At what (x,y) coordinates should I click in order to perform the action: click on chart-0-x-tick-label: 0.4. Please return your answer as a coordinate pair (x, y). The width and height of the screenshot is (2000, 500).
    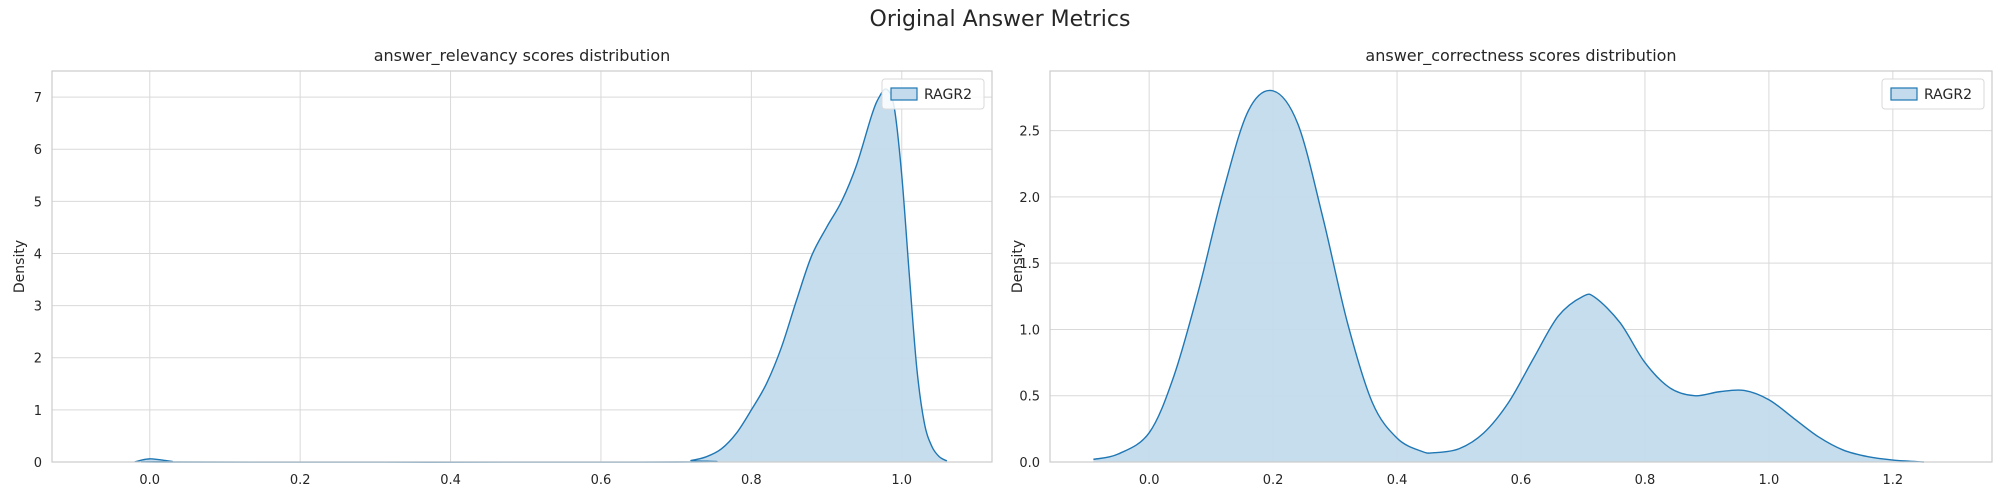
    Looking at the image, I should click on (450, 480).